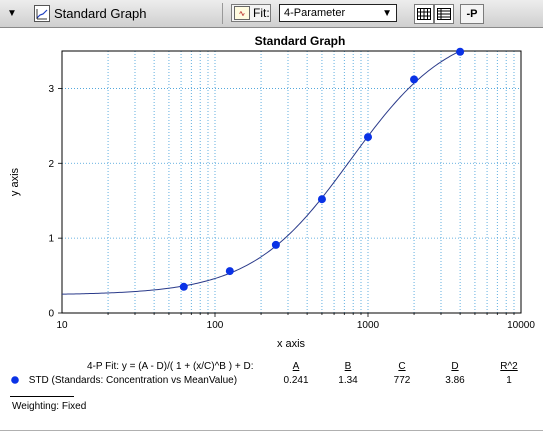  Describe the element at coordinates (51, 164) in the screenshot. I see `y-tick-label: 2` at that location.